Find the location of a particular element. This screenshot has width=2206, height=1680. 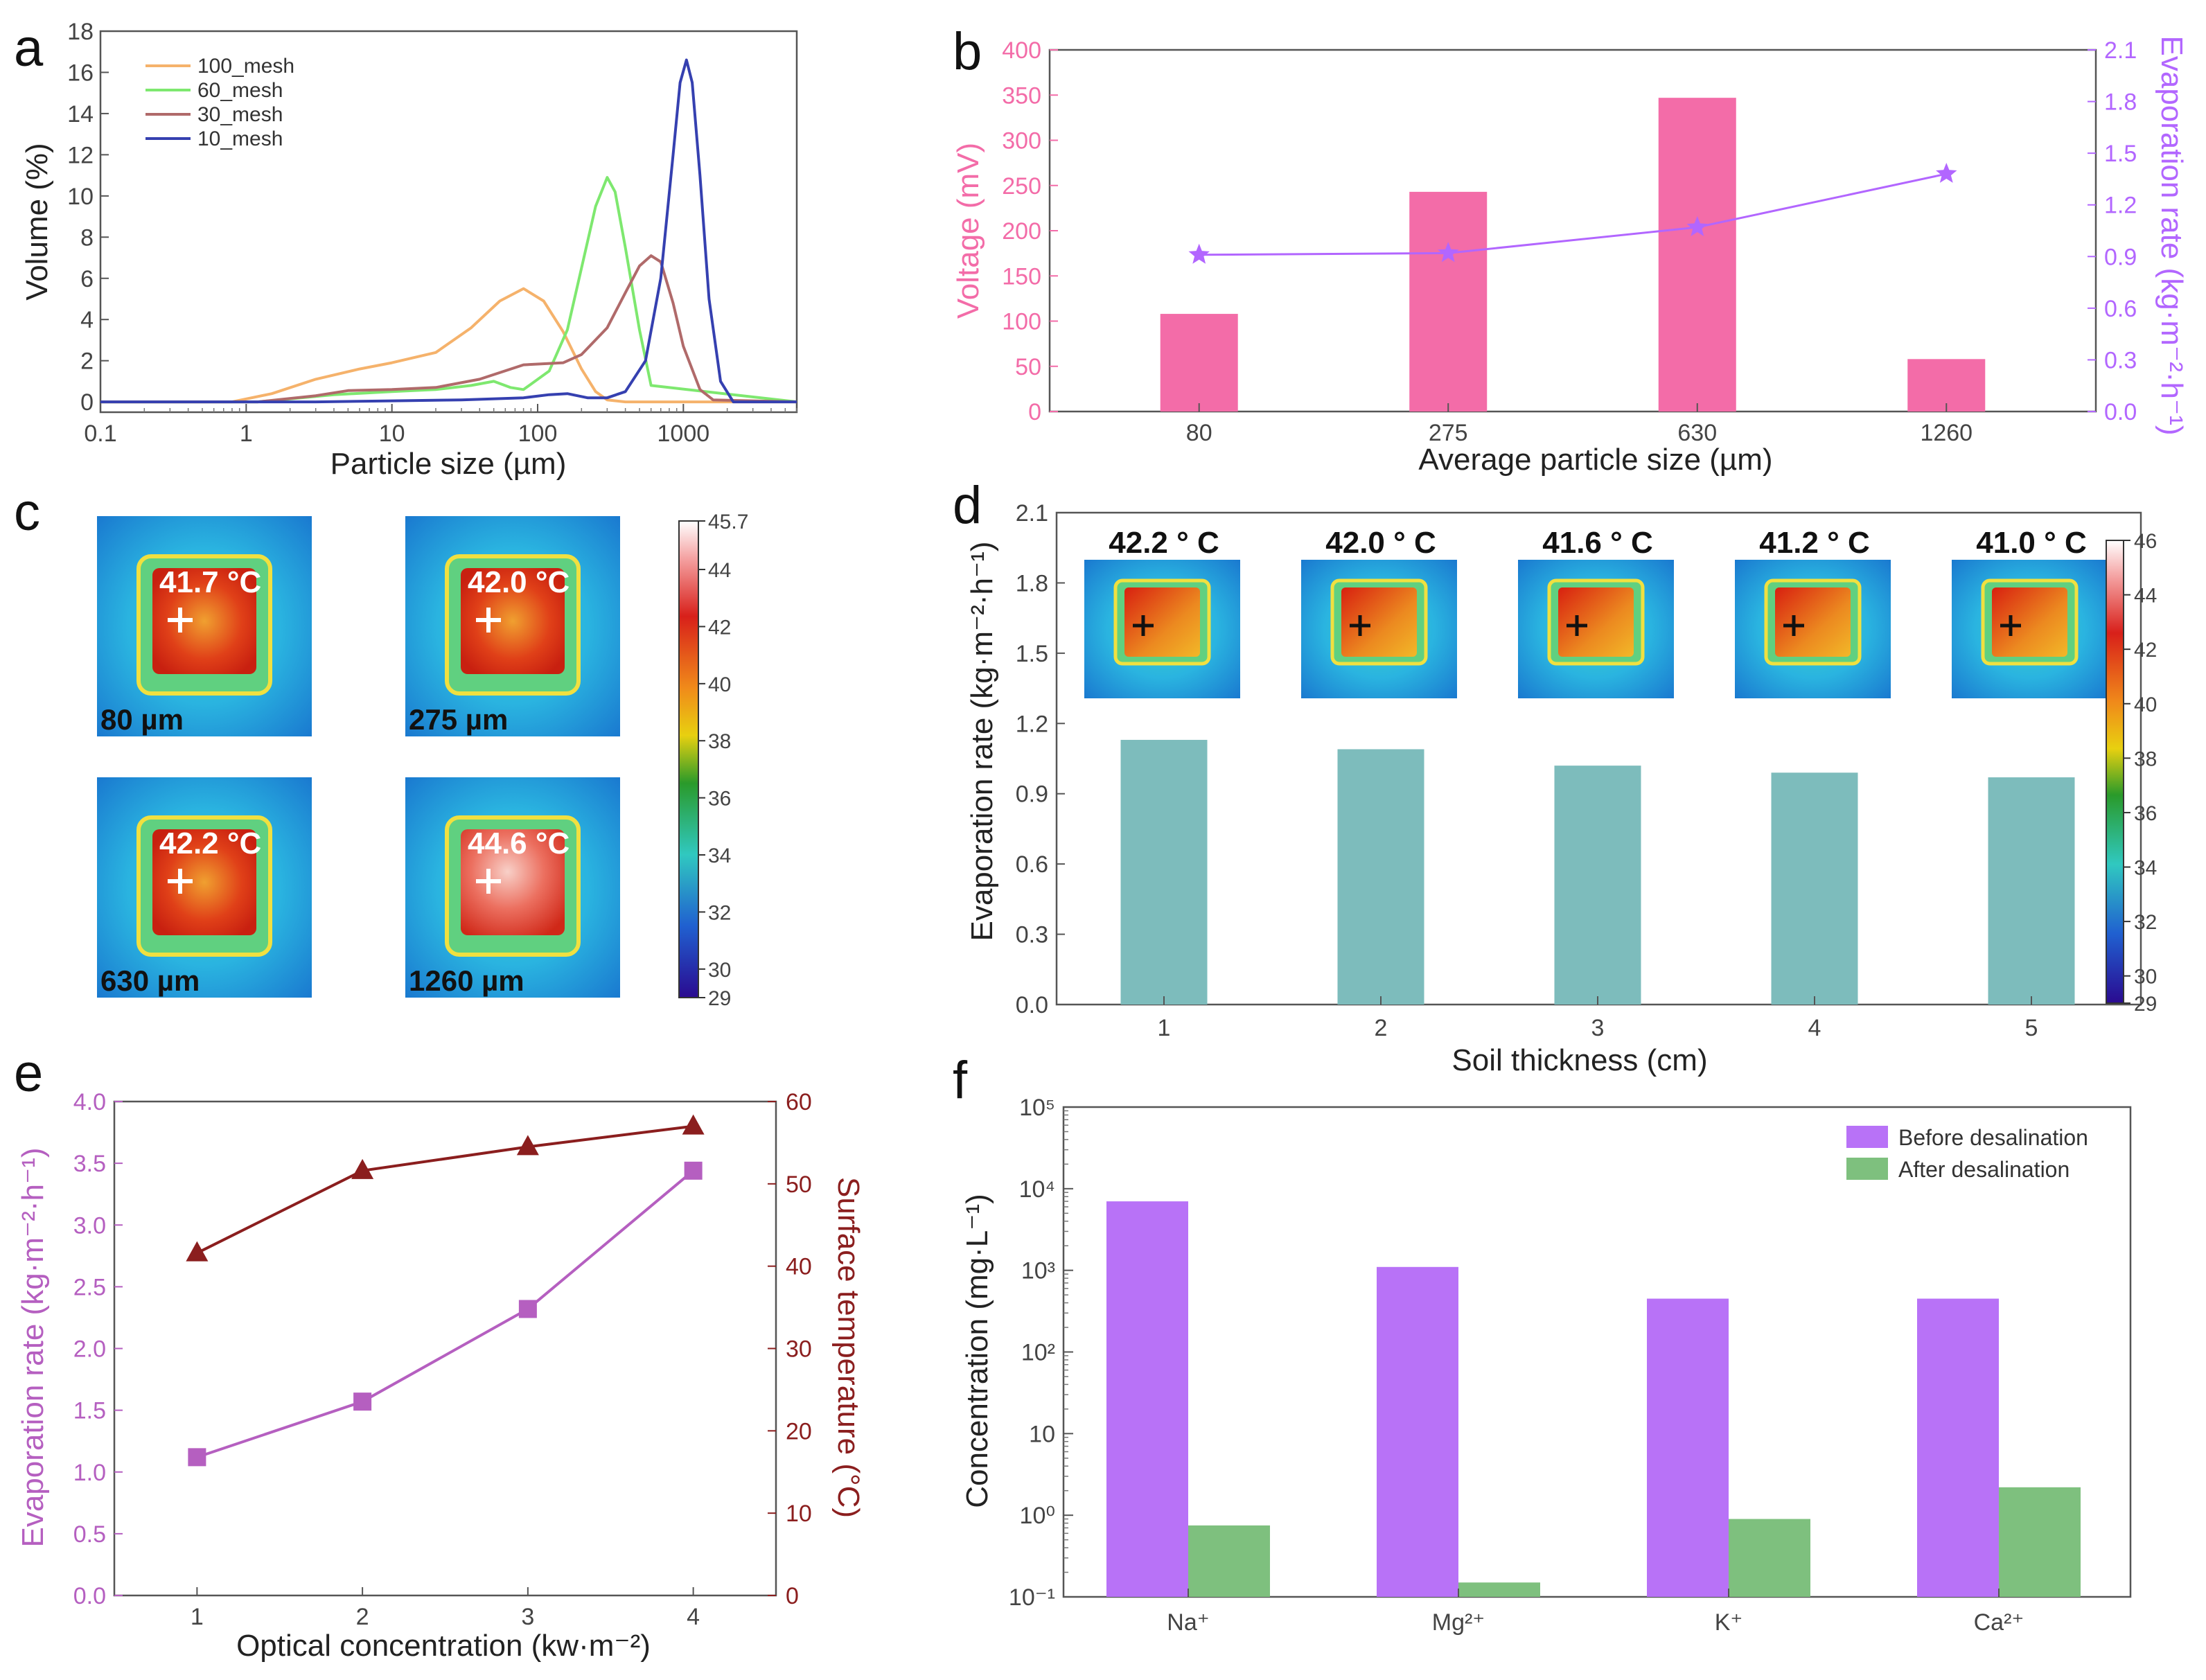

ytick-label-b: 100 is located at coordinates (1021, 322).